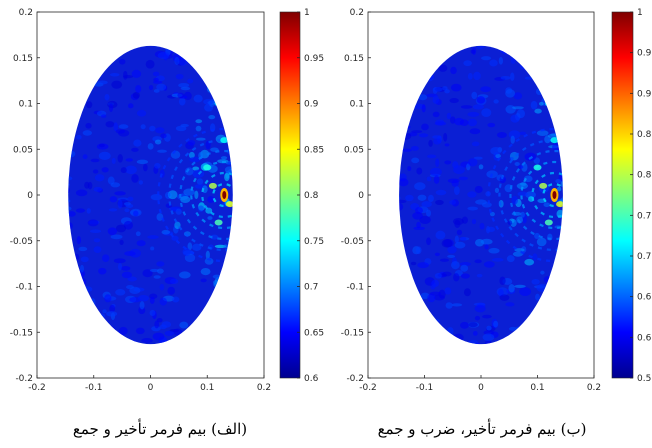 The height and width of the screenshot is (448, 652). I want to click on caption-left: (الف) بیم فرمر تأخیر و جمع, so click(160, 429).